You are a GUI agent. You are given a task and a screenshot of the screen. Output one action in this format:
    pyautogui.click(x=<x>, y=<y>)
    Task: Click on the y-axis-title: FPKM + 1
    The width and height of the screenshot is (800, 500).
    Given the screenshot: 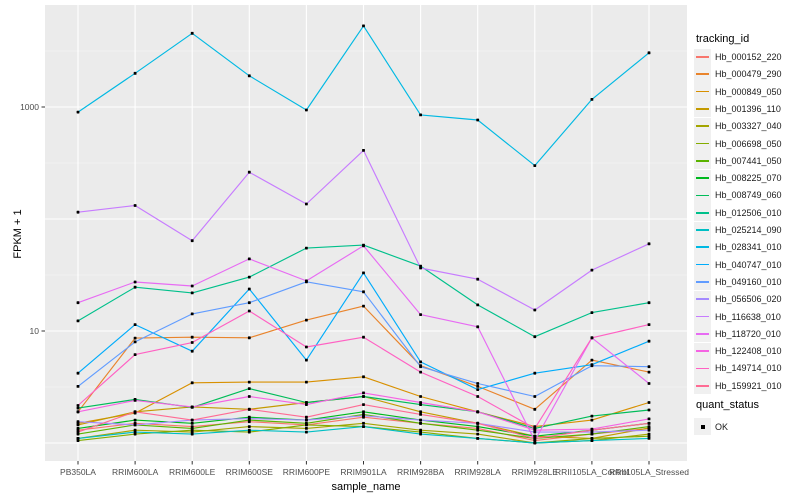 What is the action you would take?
    pyautogui.click(x=18, y=234)
    